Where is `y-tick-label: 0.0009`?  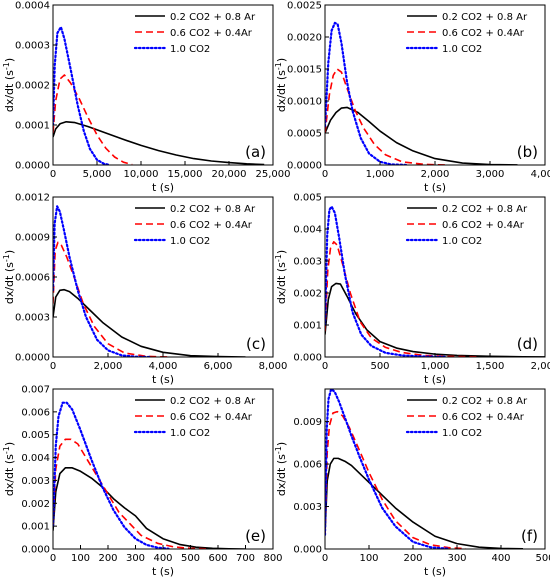 y-tick-label: 0.0009 is located at coordinates (32, 238).